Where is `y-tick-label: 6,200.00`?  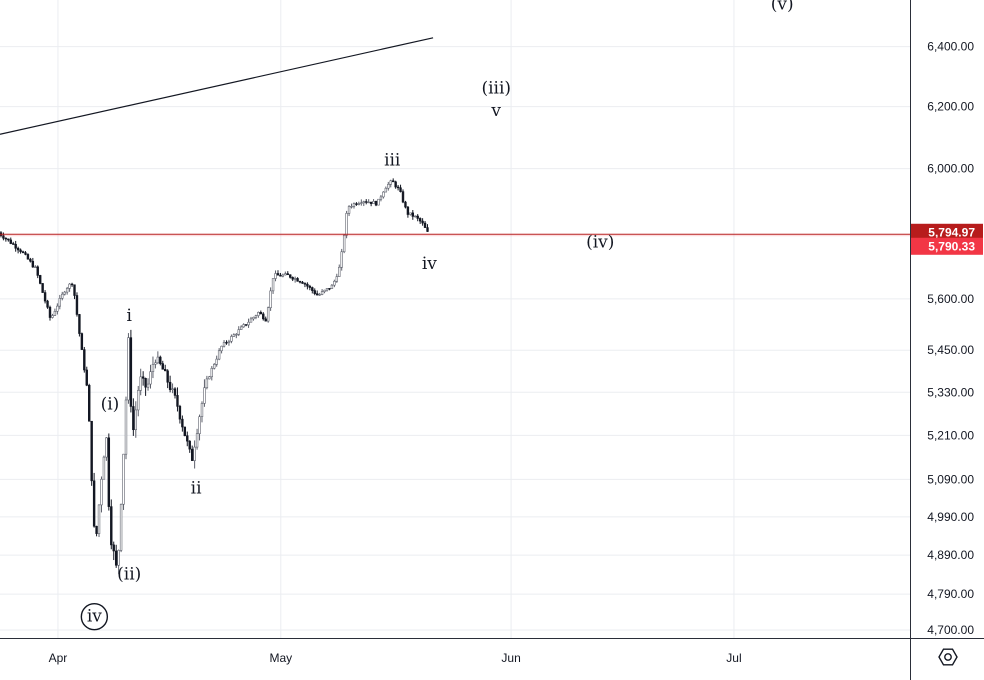 y-tick-label: 6,200.00 is located at coordinates (950, 107).